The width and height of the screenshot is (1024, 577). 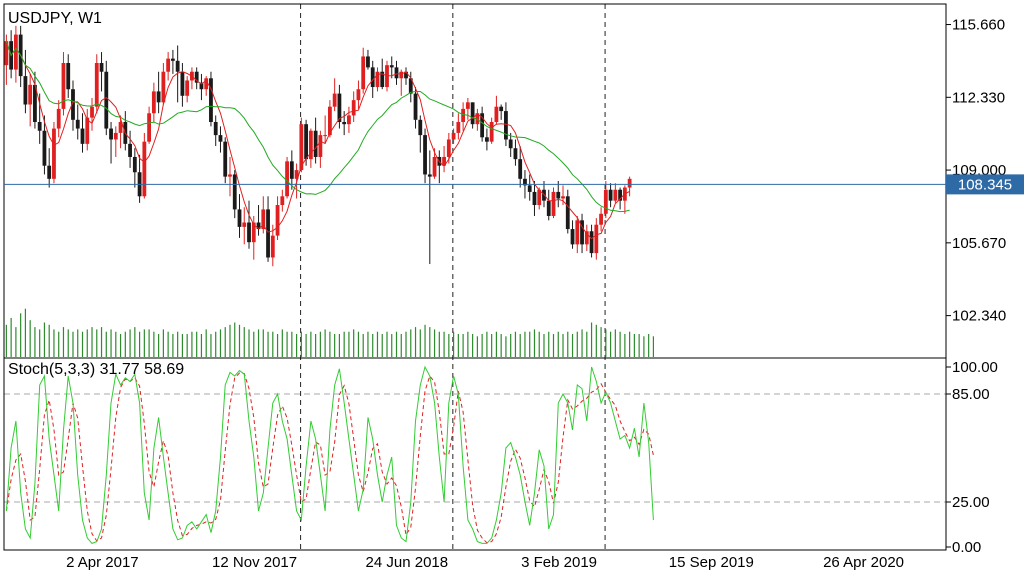 What do you see at coordinates (972, 457) in the screenshot?
I see `stochastic-axis: 100.00 85.00 25.00 0.00` at bounding box center [972, 457].